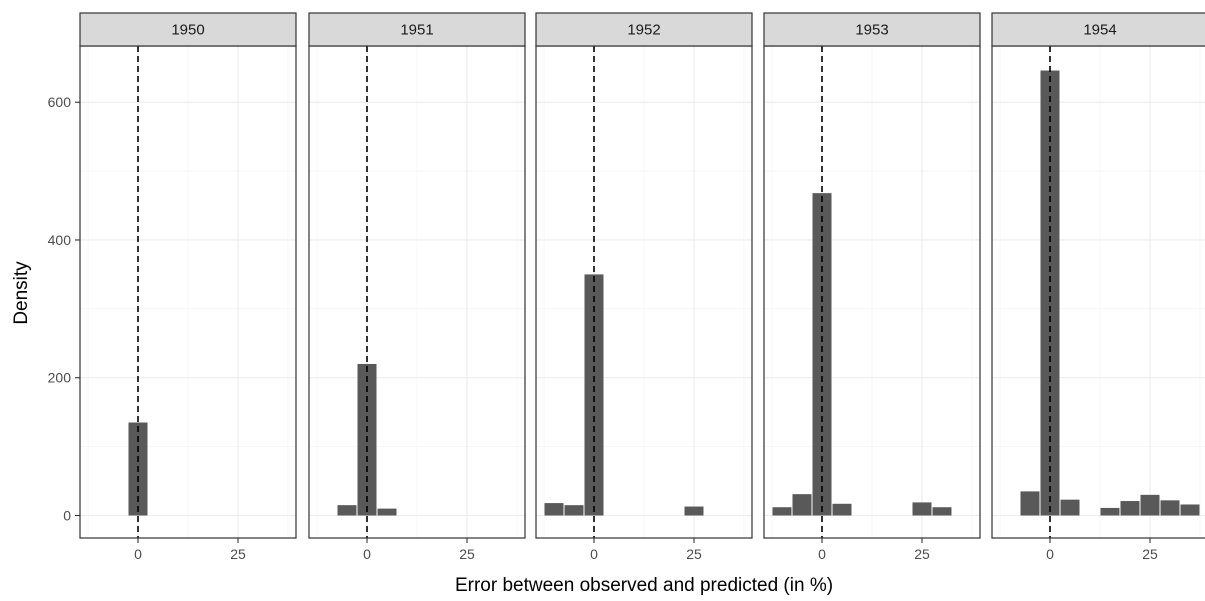  Describe the element at coordinates (1098, 292) in the screenshot. I see `panel-background` at that location.